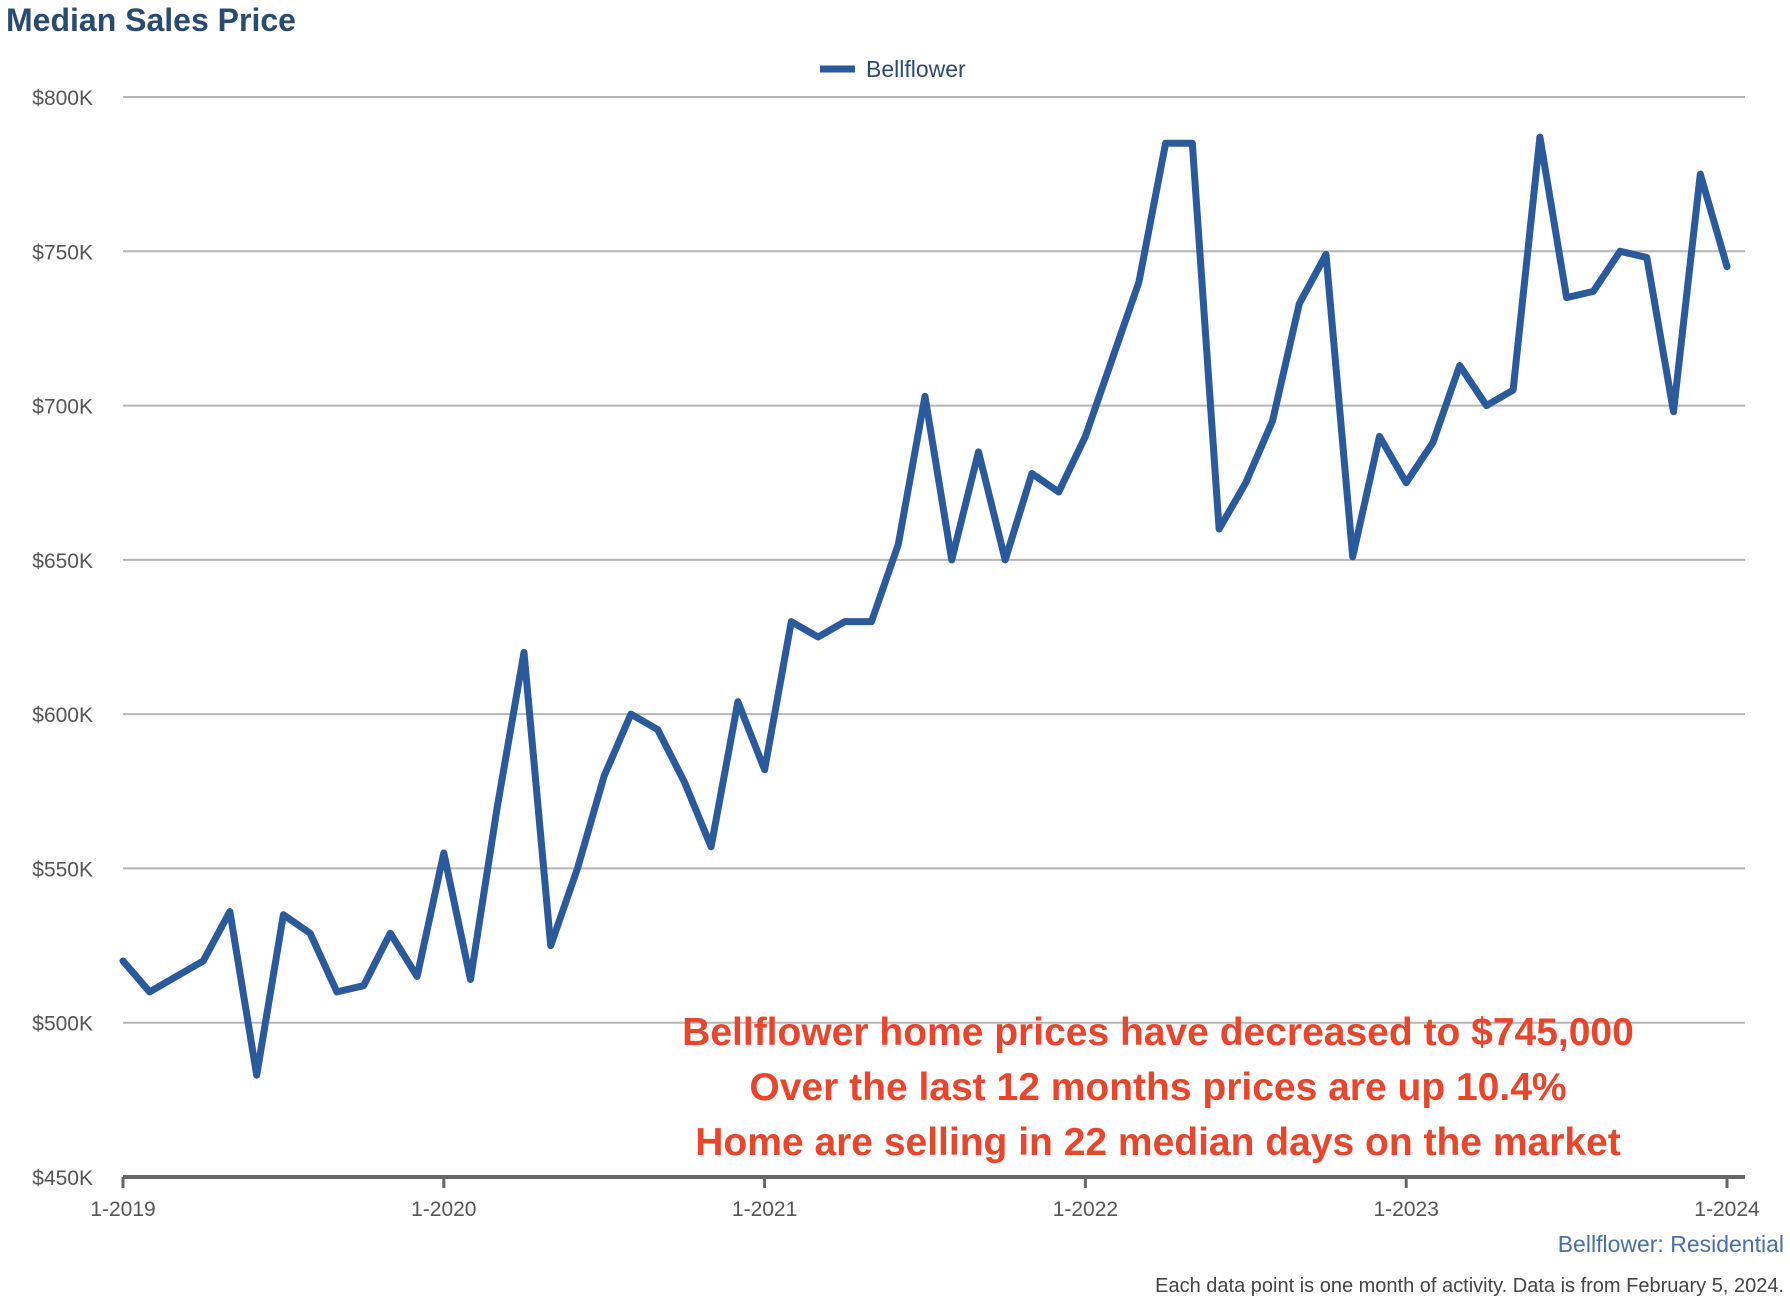 This screenshot has width=1790, height=1304. Describe the element at coordinates (122, 1209) in the screenshot. I see `x-tick-label: 1-2019` at that location.